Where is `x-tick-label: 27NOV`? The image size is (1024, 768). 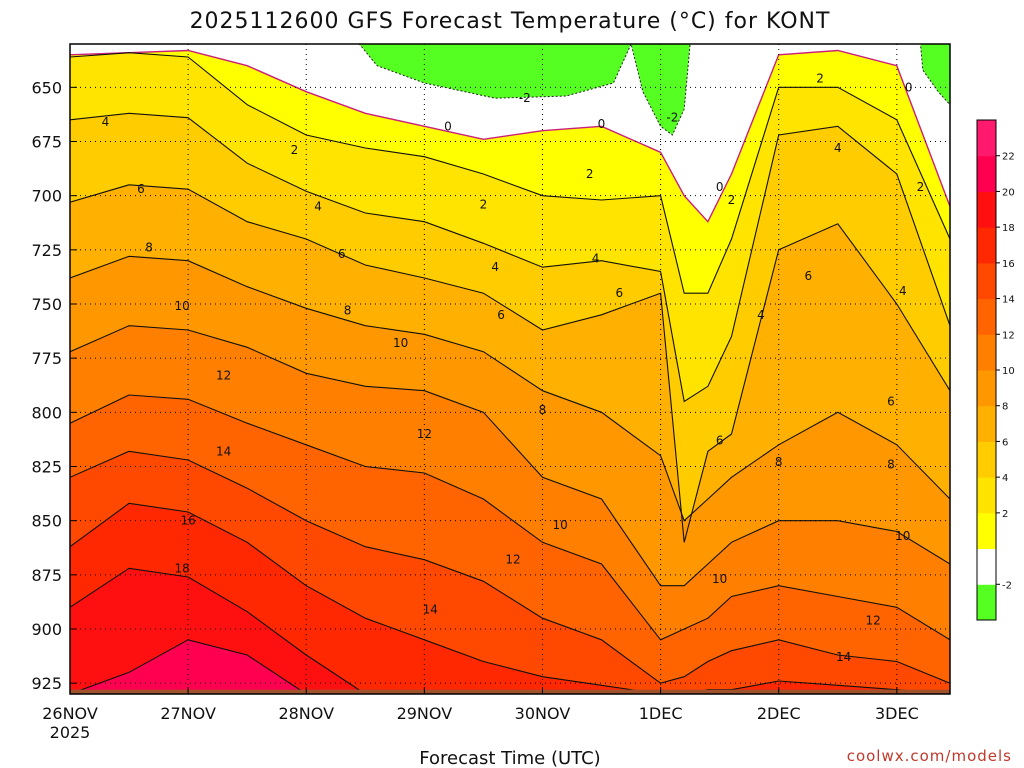
x-tick-label: 27NOV is located at coordinates (188, 713).